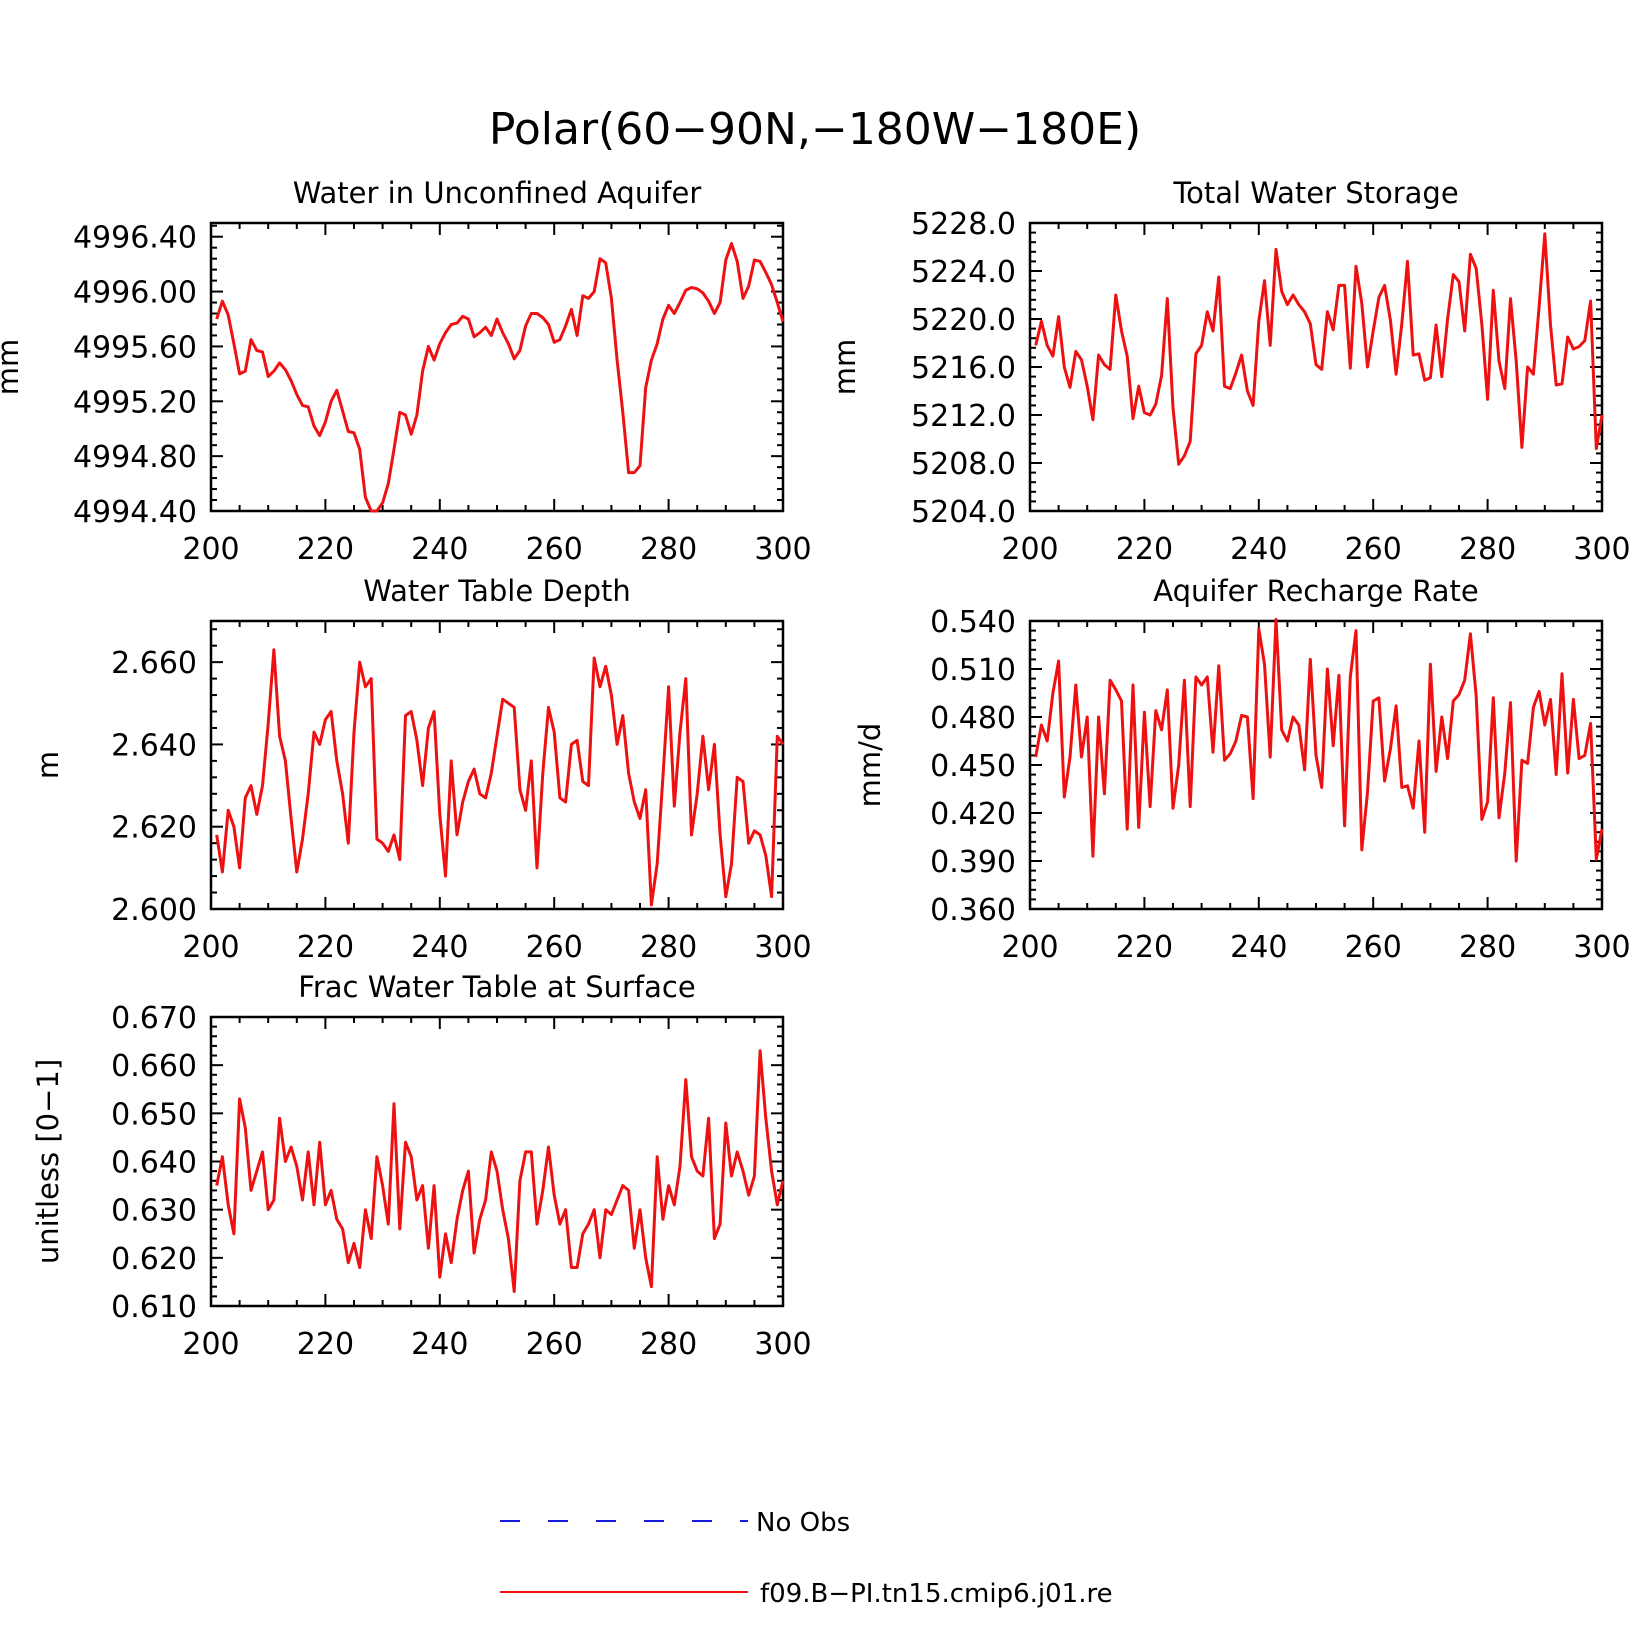 This screenshot has width=1635, height=1638. Describe the element at coordinates (135, 457) in the screenshot. I see `y-tick-label: 4994.80` at that location.